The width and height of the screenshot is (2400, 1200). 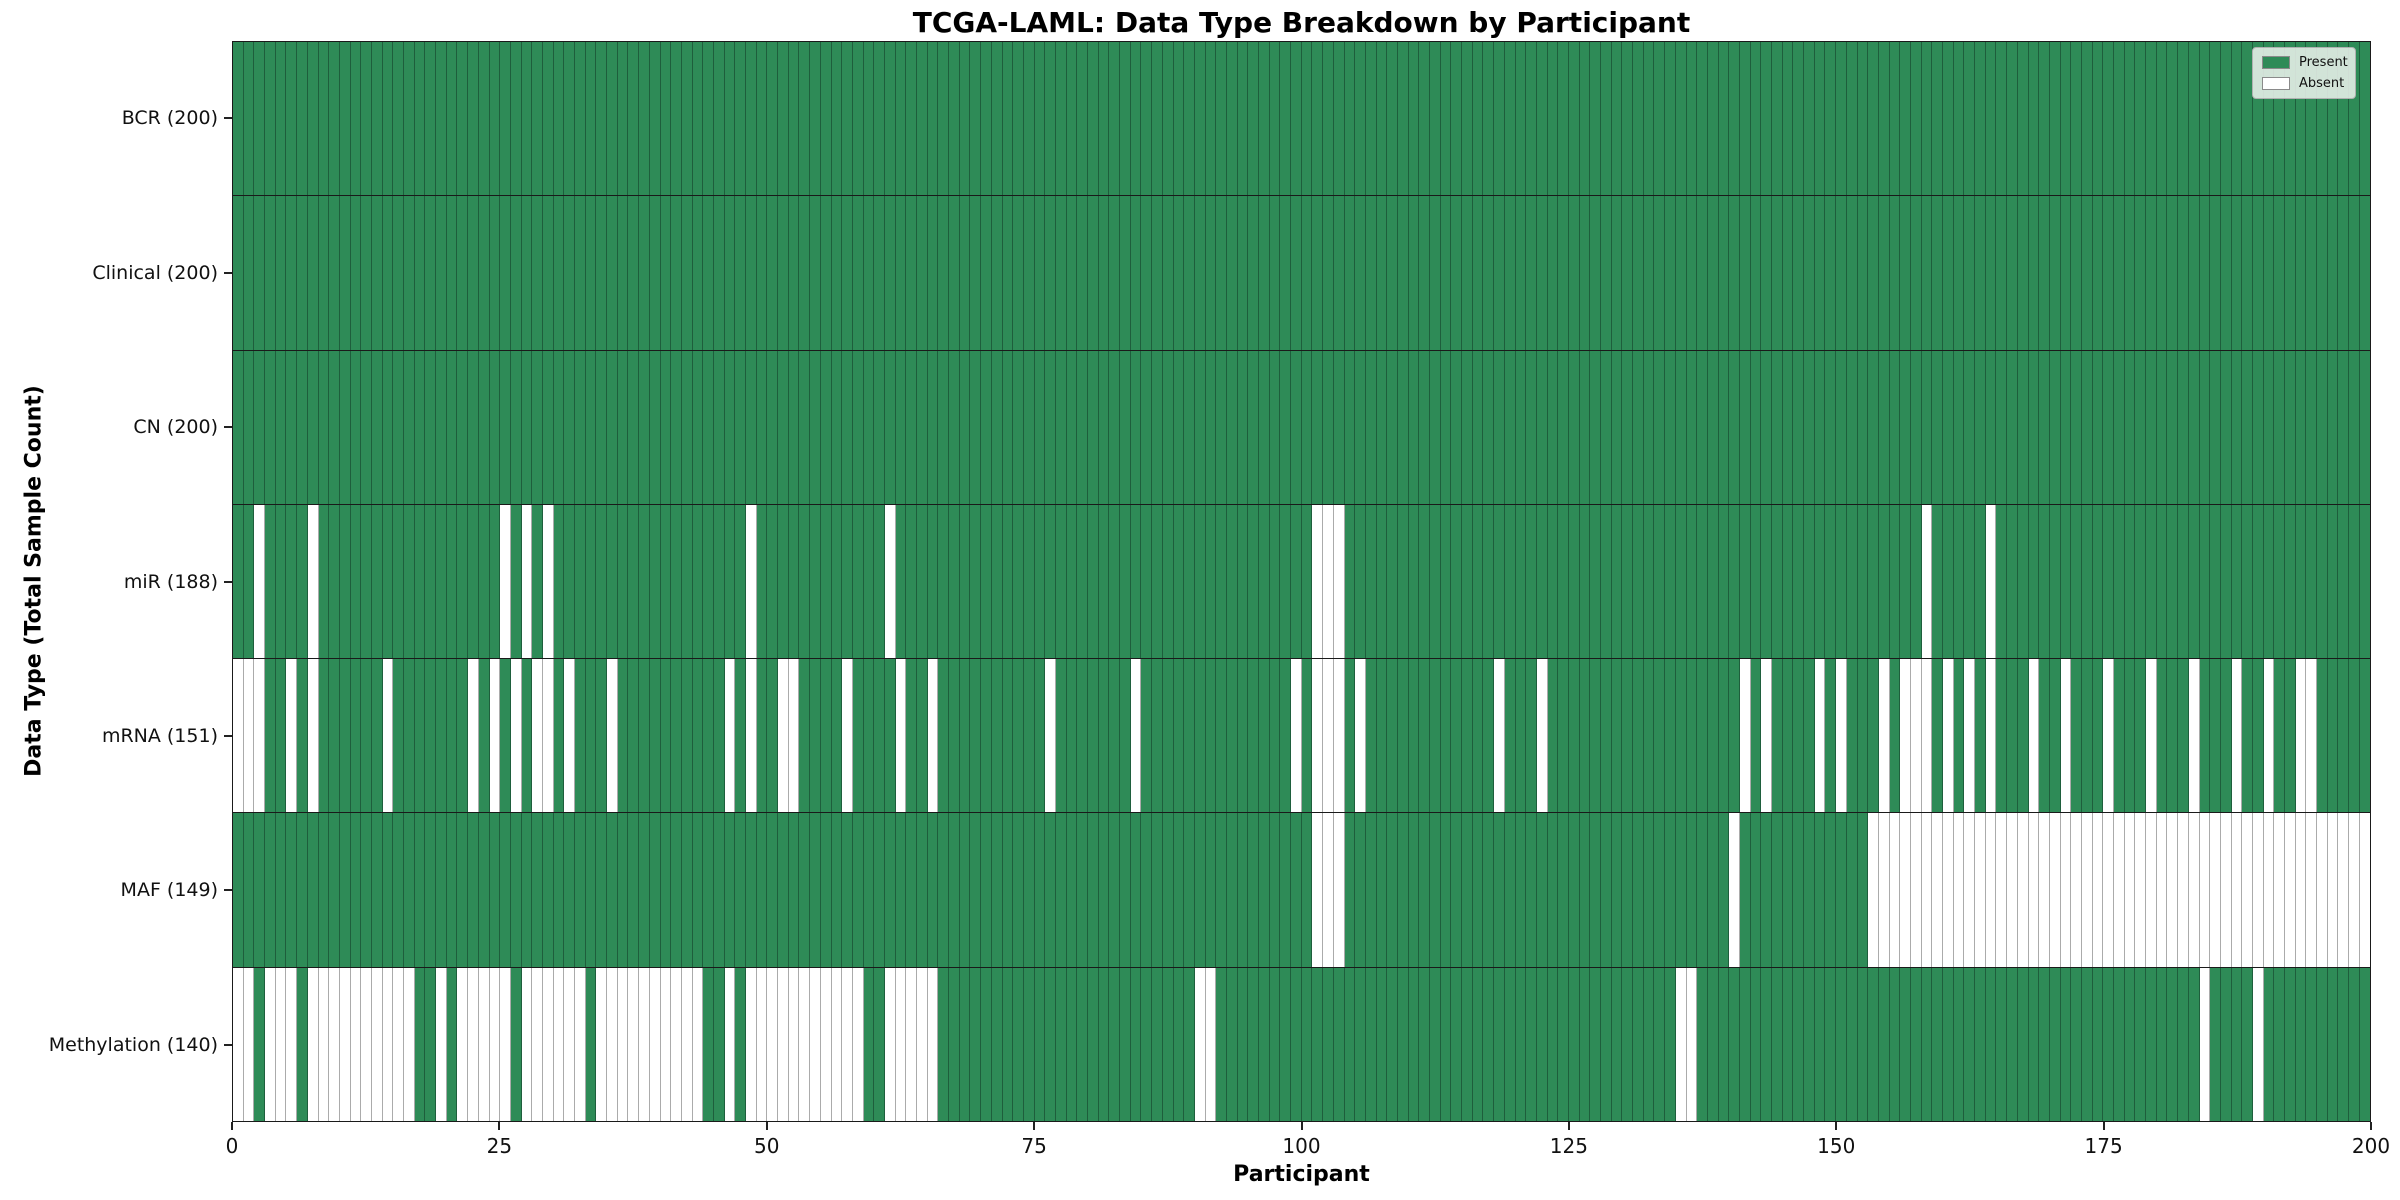 What do you see at coordinates (1568, 1146) in the screenshot?
I see `x-tick-label: 125` at bounding box center [1568, 1146].